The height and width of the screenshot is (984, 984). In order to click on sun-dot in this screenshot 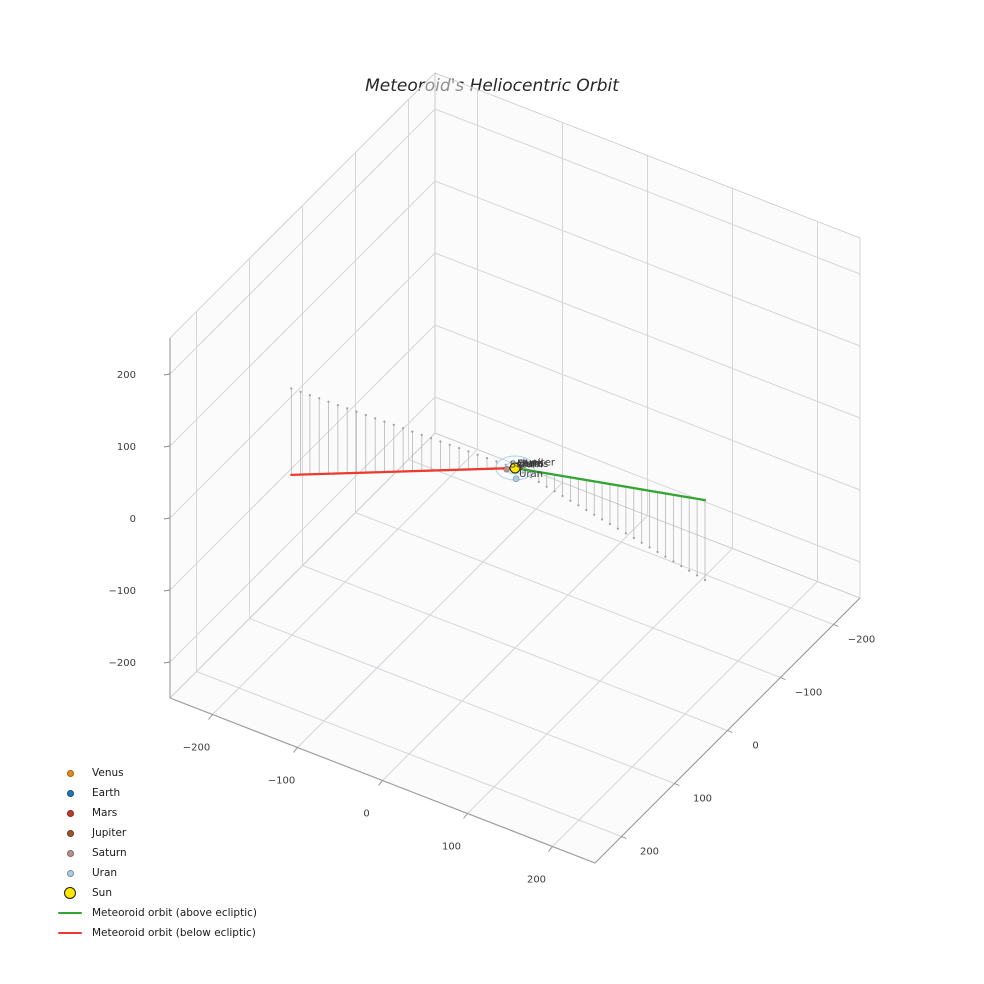, I will do `click(515, 468)`.